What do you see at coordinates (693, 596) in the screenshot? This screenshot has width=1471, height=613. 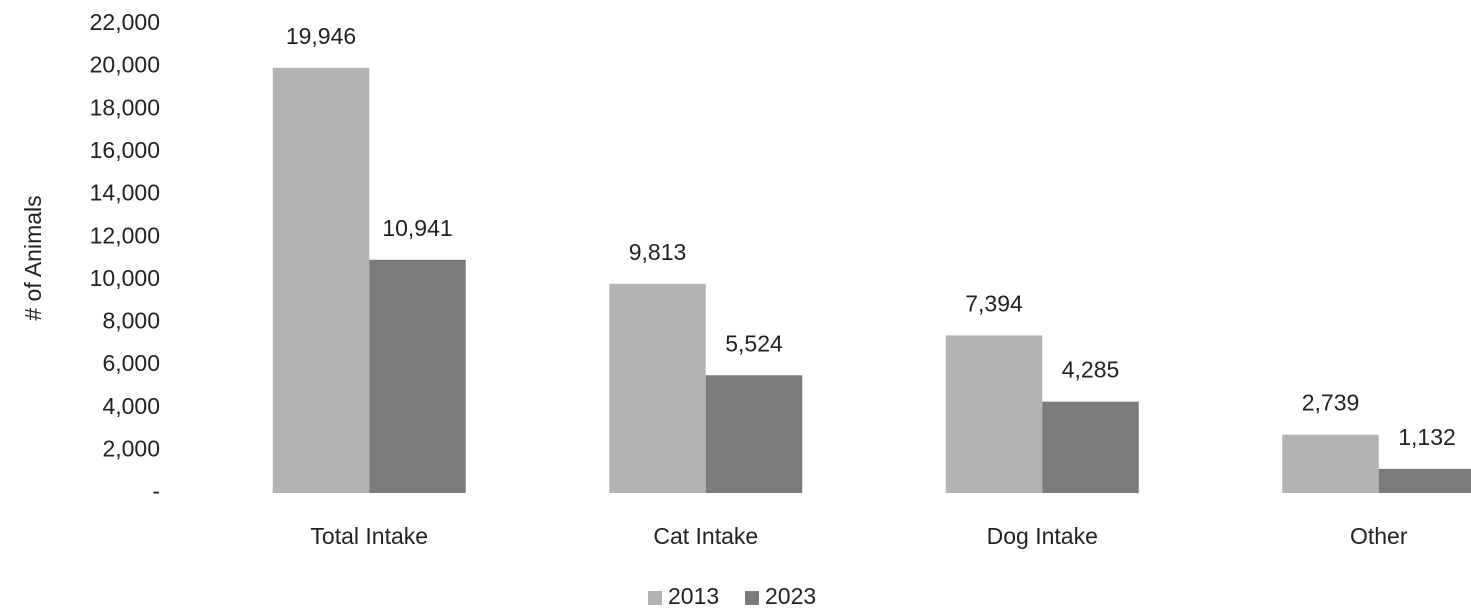 I see `legend-label: 2013` at bounding box center [693, 596].